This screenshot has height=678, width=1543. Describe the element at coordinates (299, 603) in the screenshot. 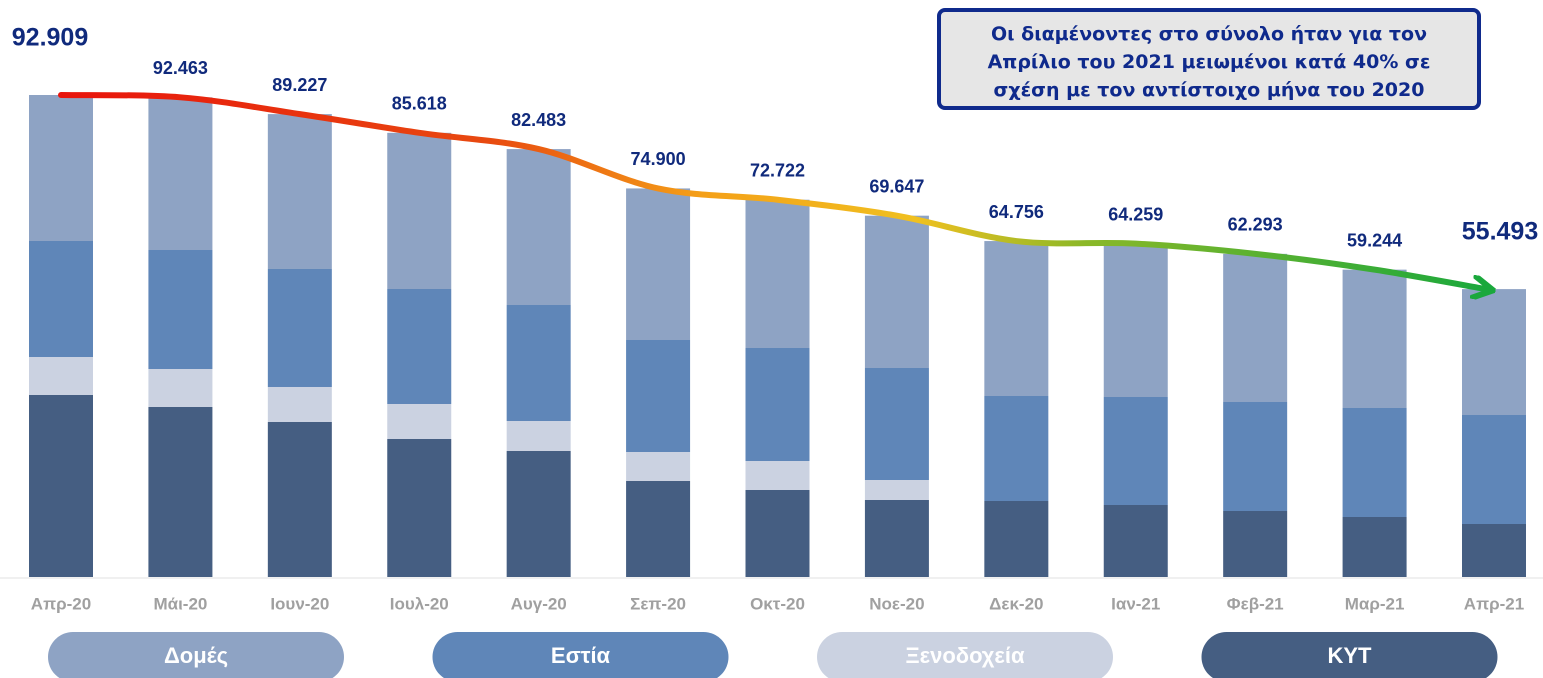

I see `x-tick-label: Ιουν-20` at that location.